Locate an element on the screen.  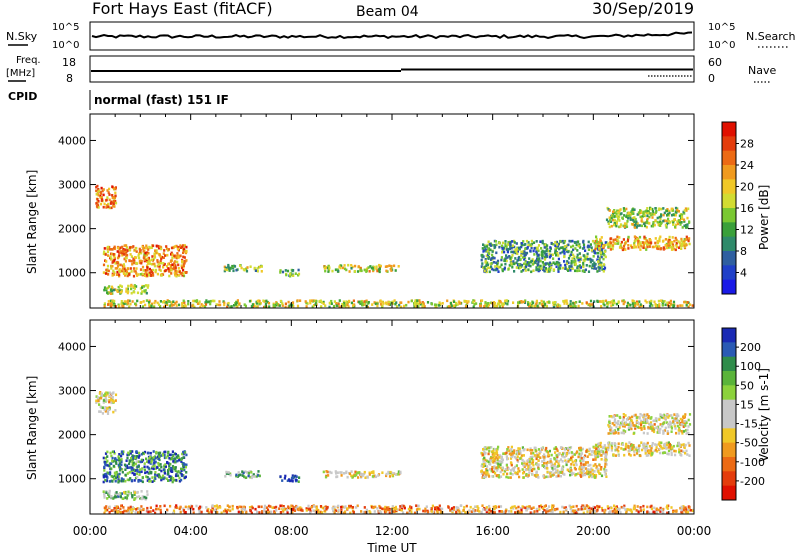
noise-tick-bottom-right: 10^0 is located at coordinates (721, 45).